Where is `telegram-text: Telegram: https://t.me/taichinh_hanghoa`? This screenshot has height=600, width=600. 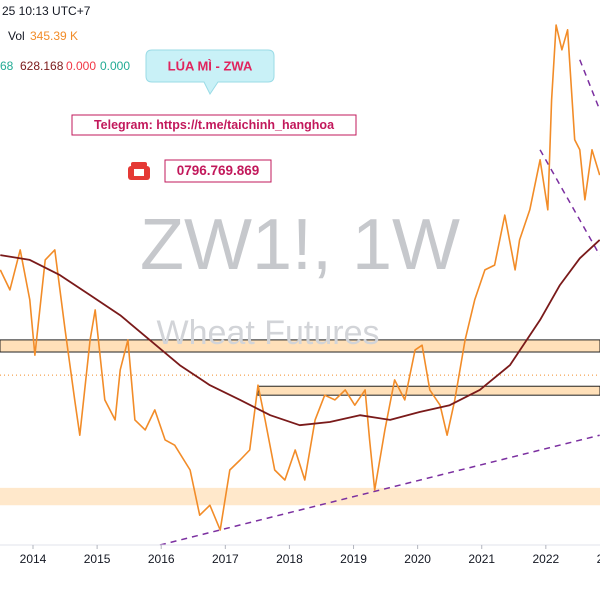
telegram-text: Telegram: https://t.me/taichinh_hanghoa is located at coordinates (214, 125).